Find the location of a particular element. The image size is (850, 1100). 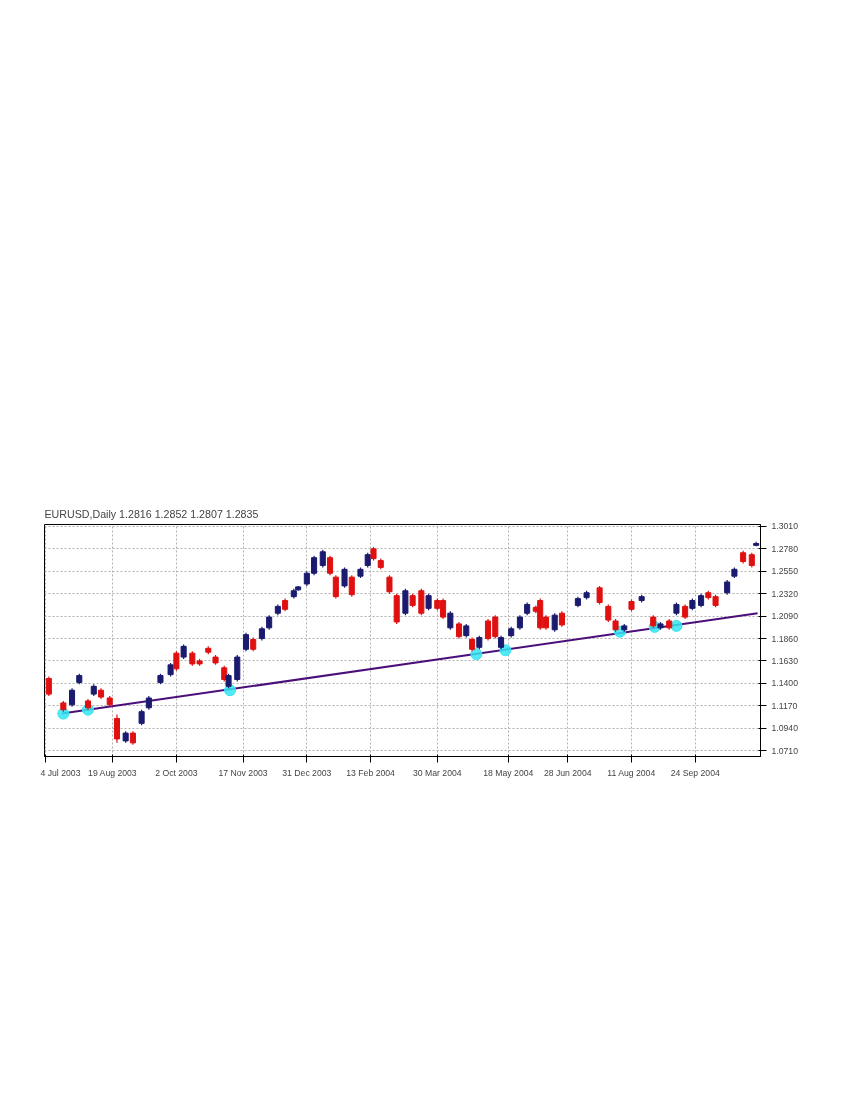

chart-title: EURUSD,Daily 1.2816 1.2852 1.2807 1.2835 is located at coordinates (151, 513).